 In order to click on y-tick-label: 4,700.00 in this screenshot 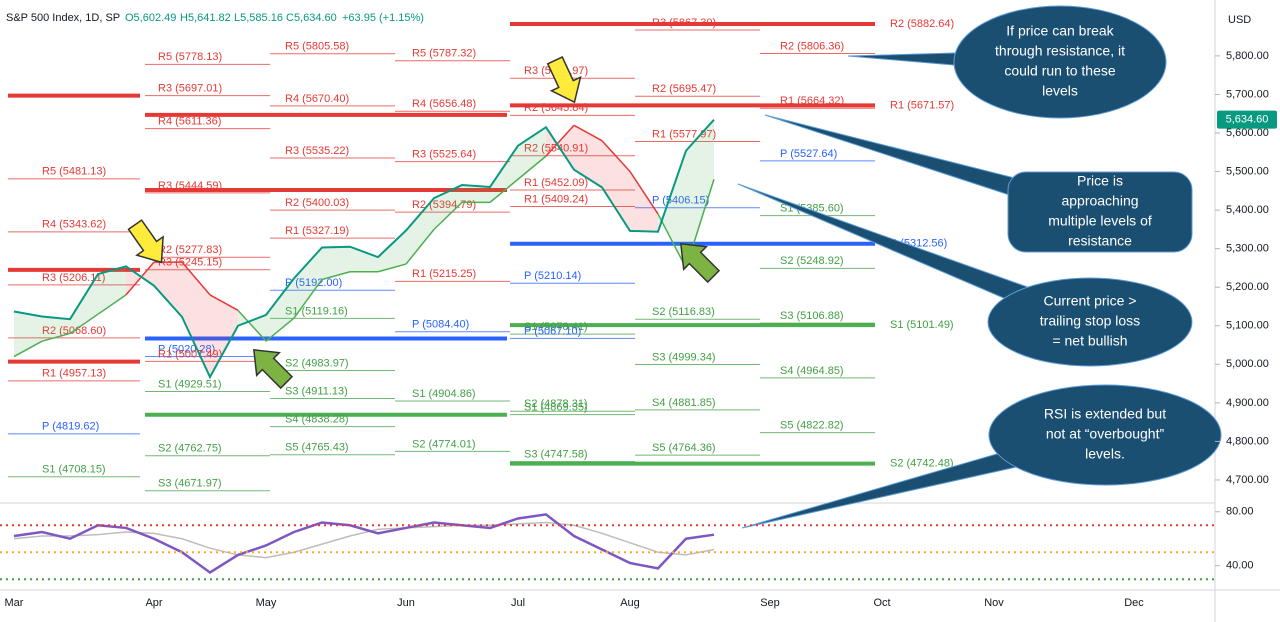, I will do `click(1247, 480)`.